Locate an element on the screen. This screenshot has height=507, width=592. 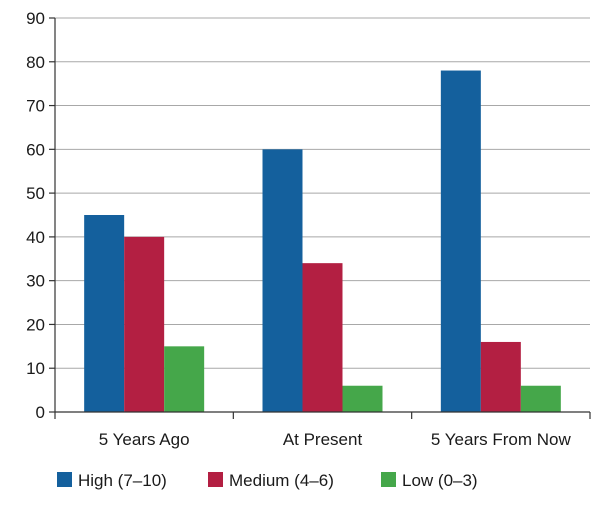
y-tick-label: 90 is located at coordinates (35, 18).